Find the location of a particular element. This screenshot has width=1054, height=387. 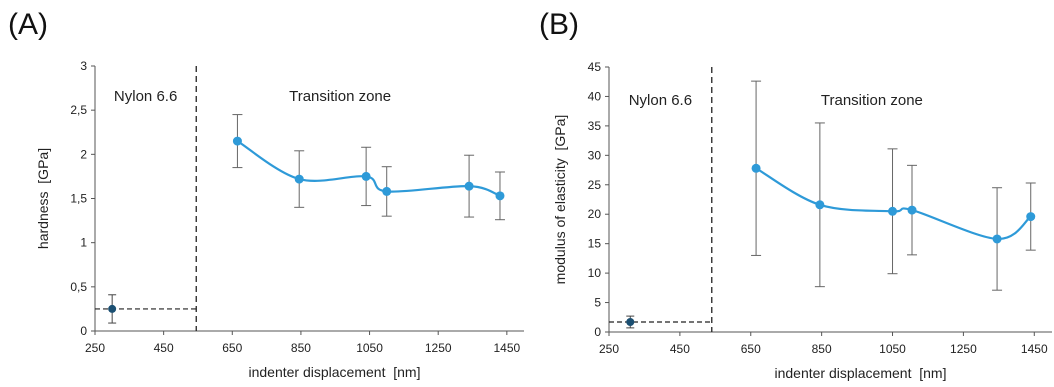

y-tick-label: 35 is located at coordinates (595, 126).